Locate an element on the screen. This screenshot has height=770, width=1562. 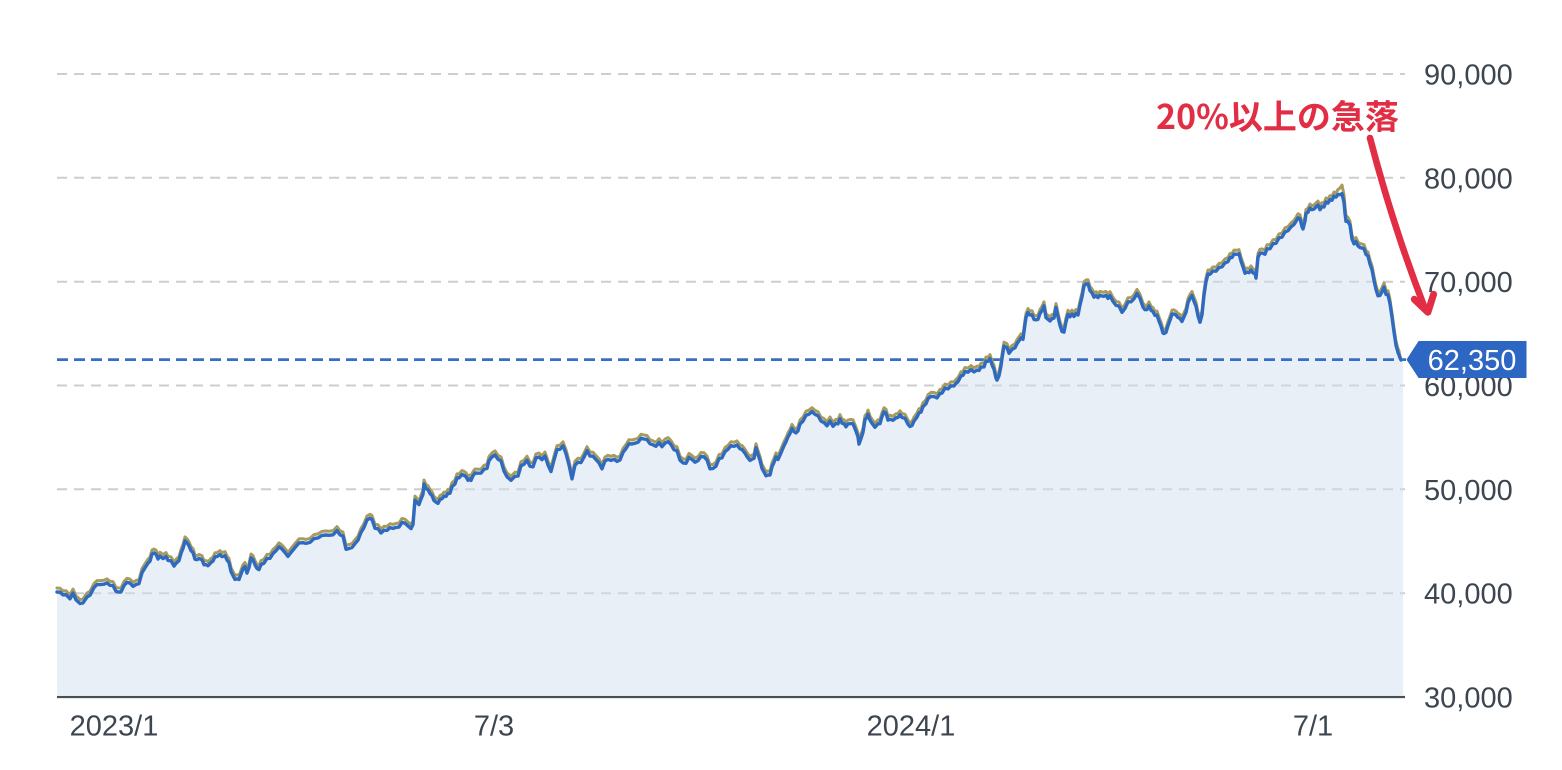
svg-text: 2024/1 is located at coordinates (911, 727).